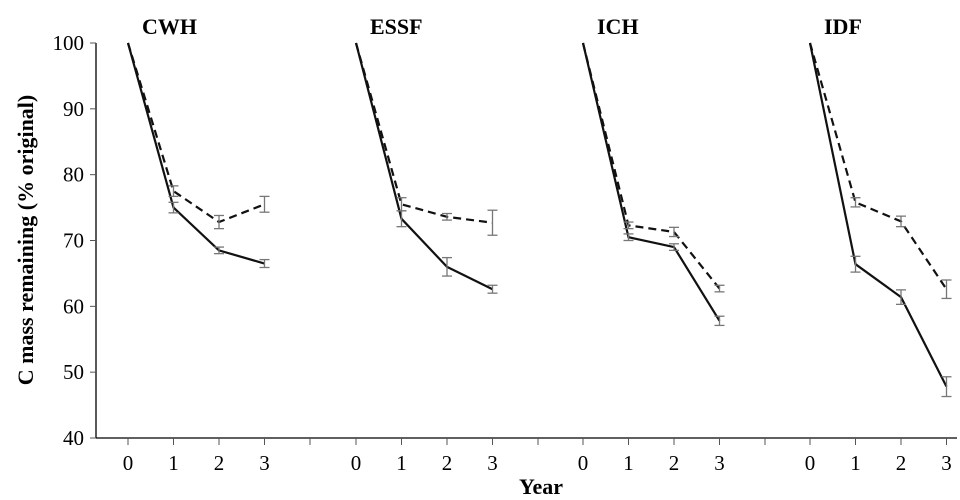 The width and height of the screenshot is (960, 500). Describe the element at coordinates (73, 438) in the screenshot. I see `y-tick-label: 40` at that location.